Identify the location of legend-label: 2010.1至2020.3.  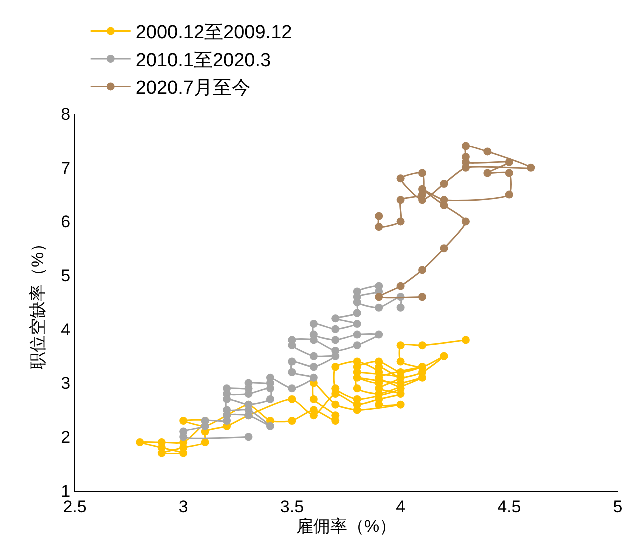
(204, 61).